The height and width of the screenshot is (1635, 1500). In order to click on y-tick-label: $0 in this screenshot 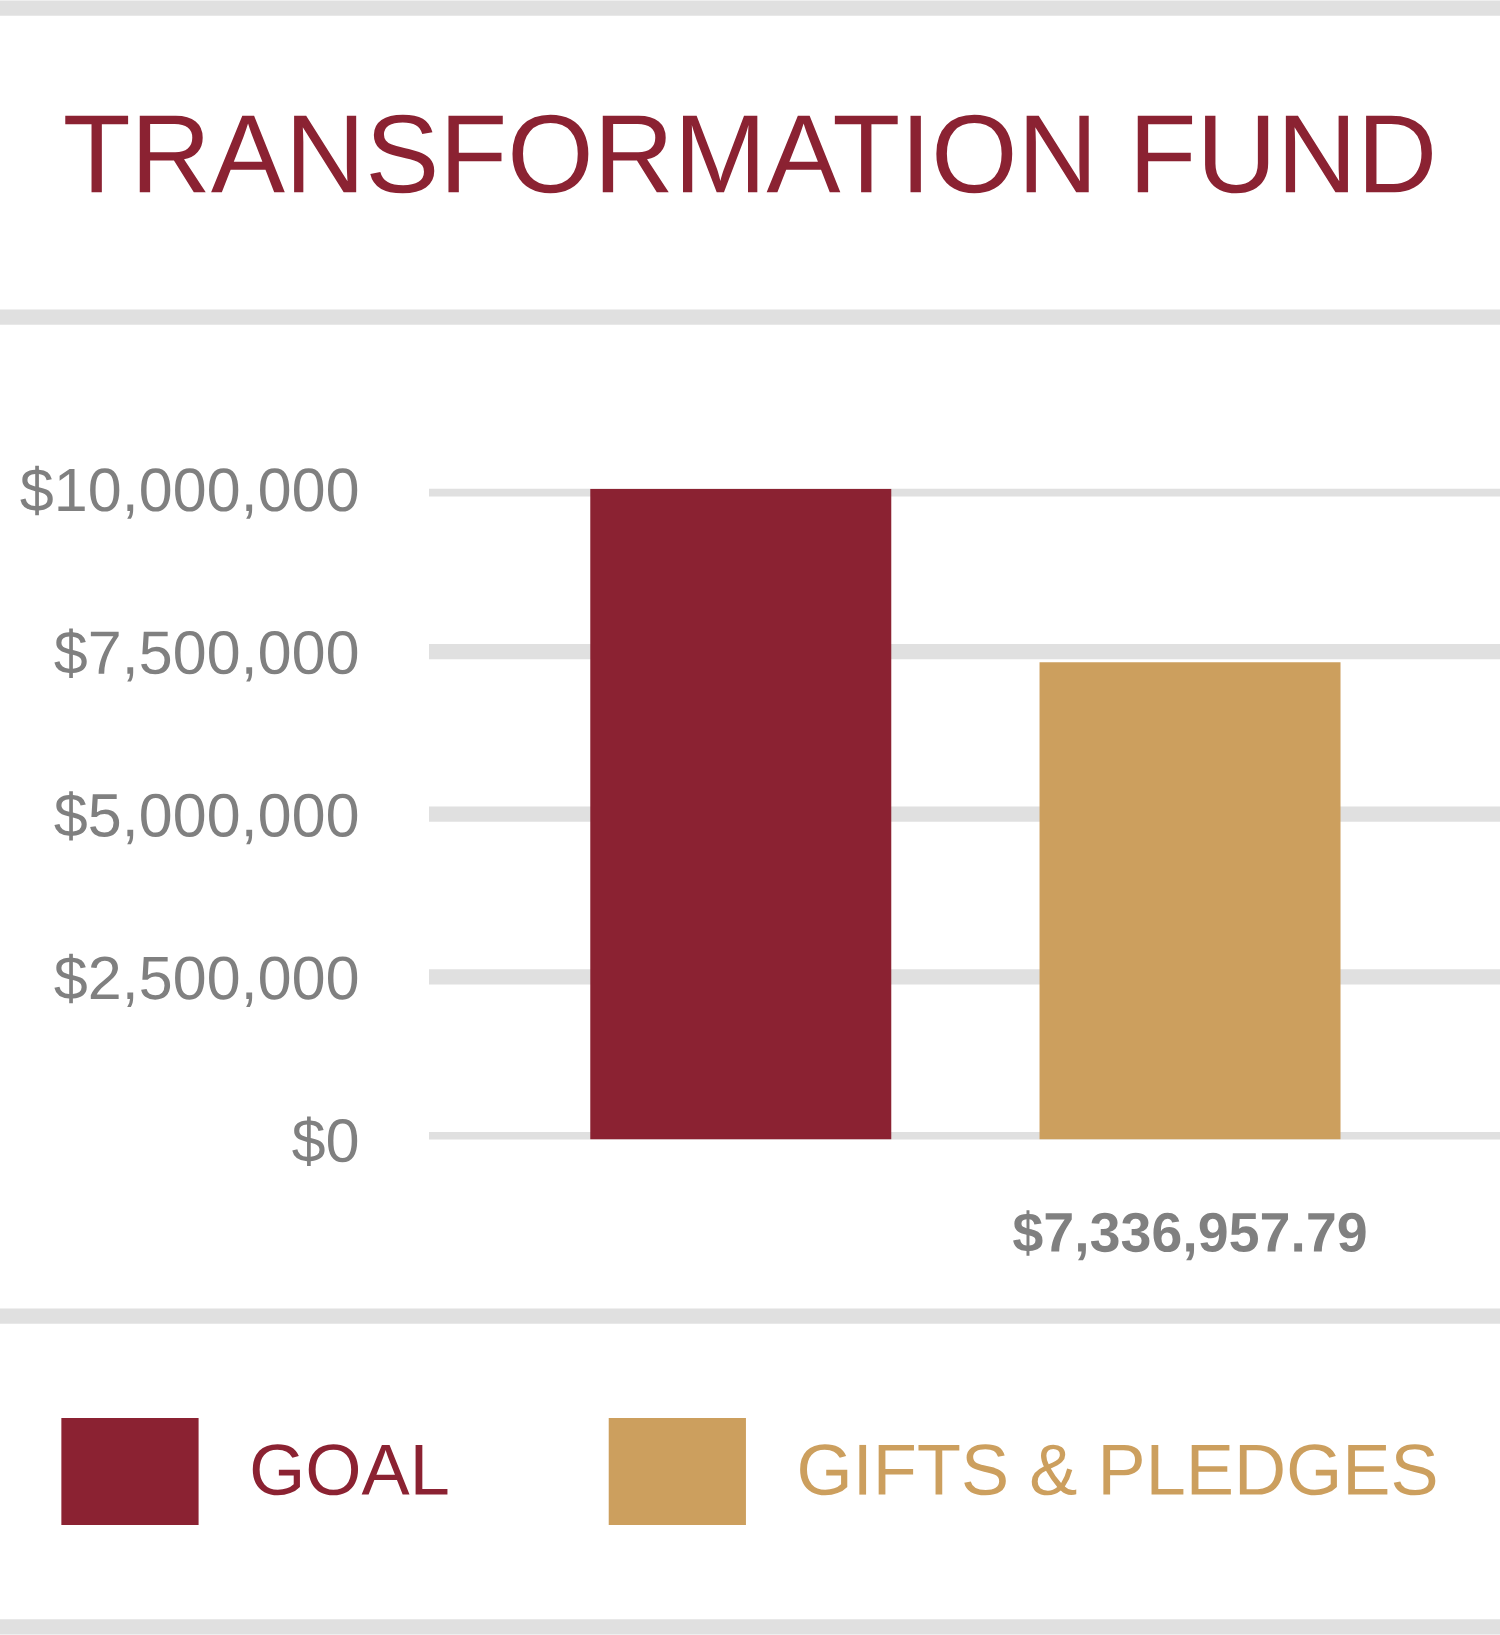, I will do `click(325, 1141)`.